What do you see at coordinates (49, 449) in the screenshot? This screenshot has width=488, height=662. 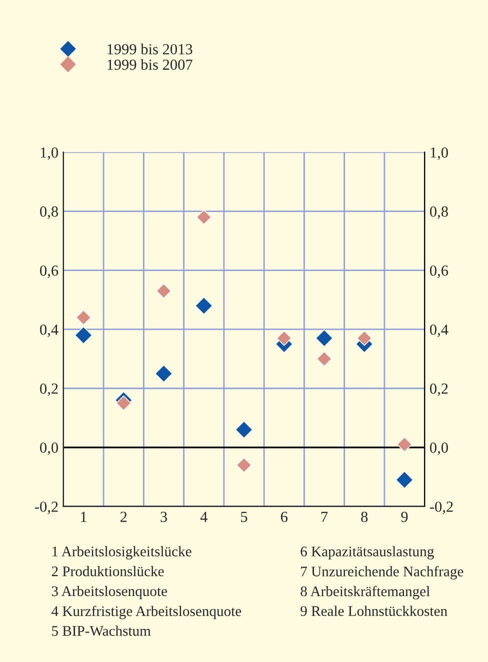 I see `y-tick-label: 0,0` at bounding box center [49, 449].